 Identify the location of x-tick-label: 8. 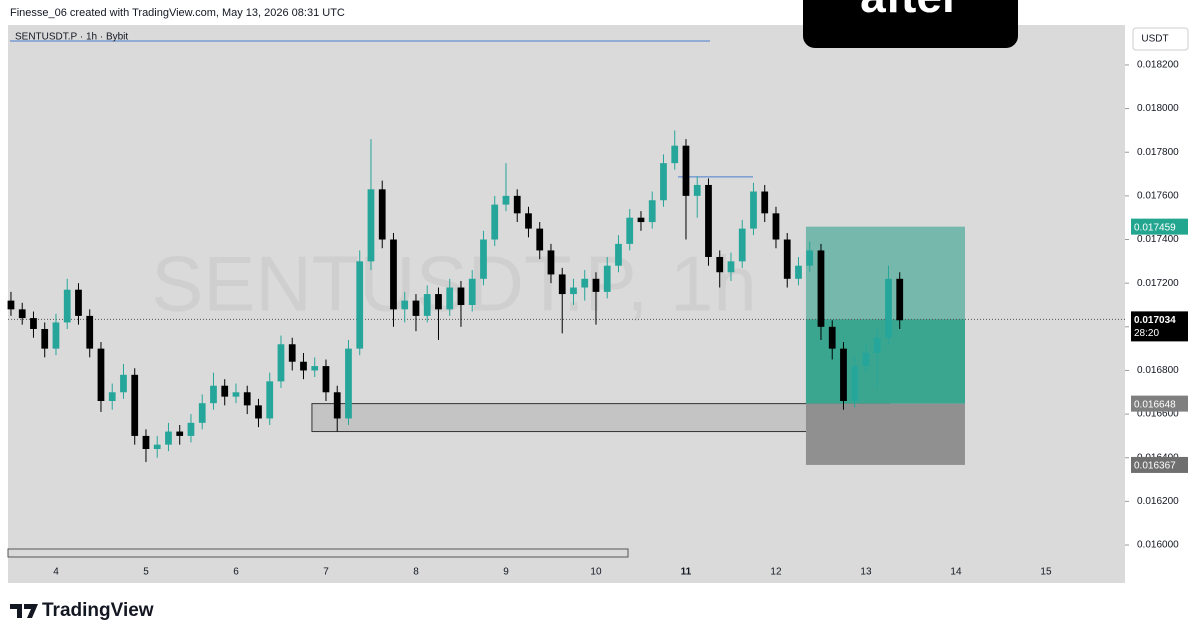
(416, 572).